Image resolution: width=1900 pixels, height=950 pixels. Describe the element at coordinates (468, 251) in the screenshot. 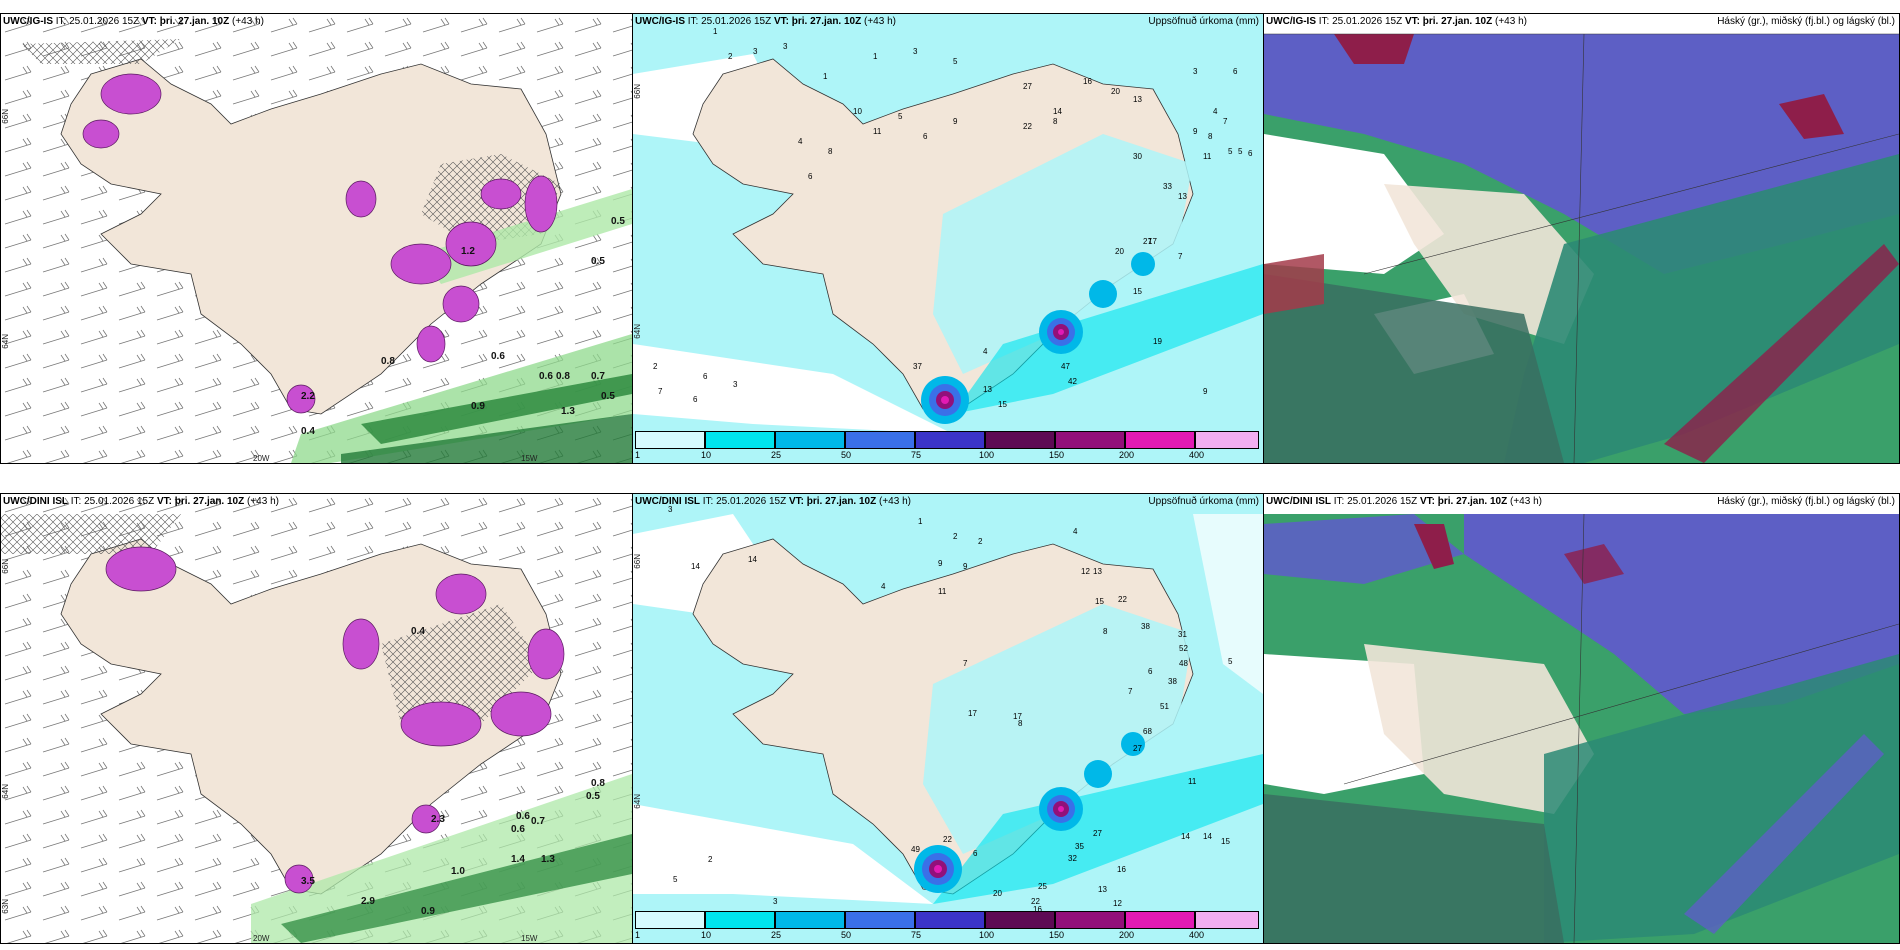

I see `wind-label: 1.2` at that location.